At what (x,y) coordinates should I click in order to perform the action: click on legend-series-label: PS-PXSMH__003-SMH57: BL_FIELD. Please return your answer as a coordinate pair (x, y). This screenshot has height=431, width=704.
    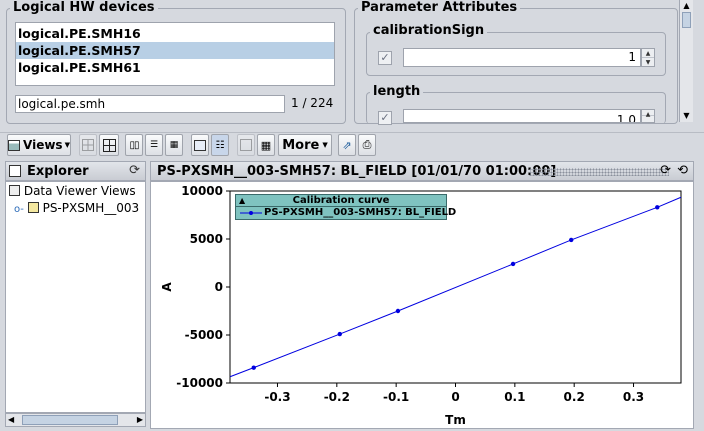
    Looking at the image, I should click on (360, 212).